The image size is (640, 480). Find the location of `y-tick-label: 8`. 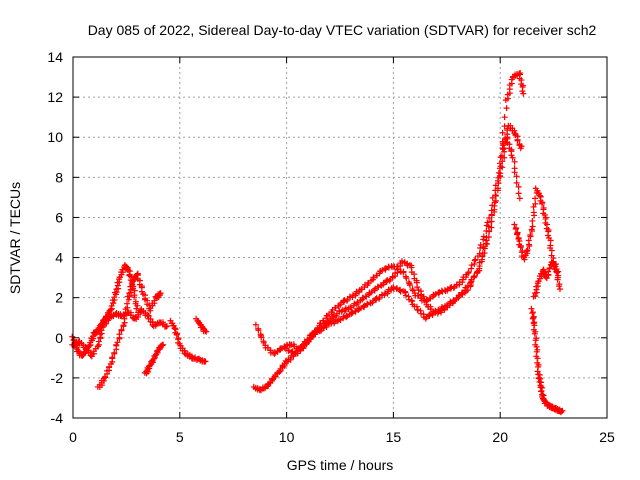

y-tick-label: 8 is located at coordinates (59, 177).